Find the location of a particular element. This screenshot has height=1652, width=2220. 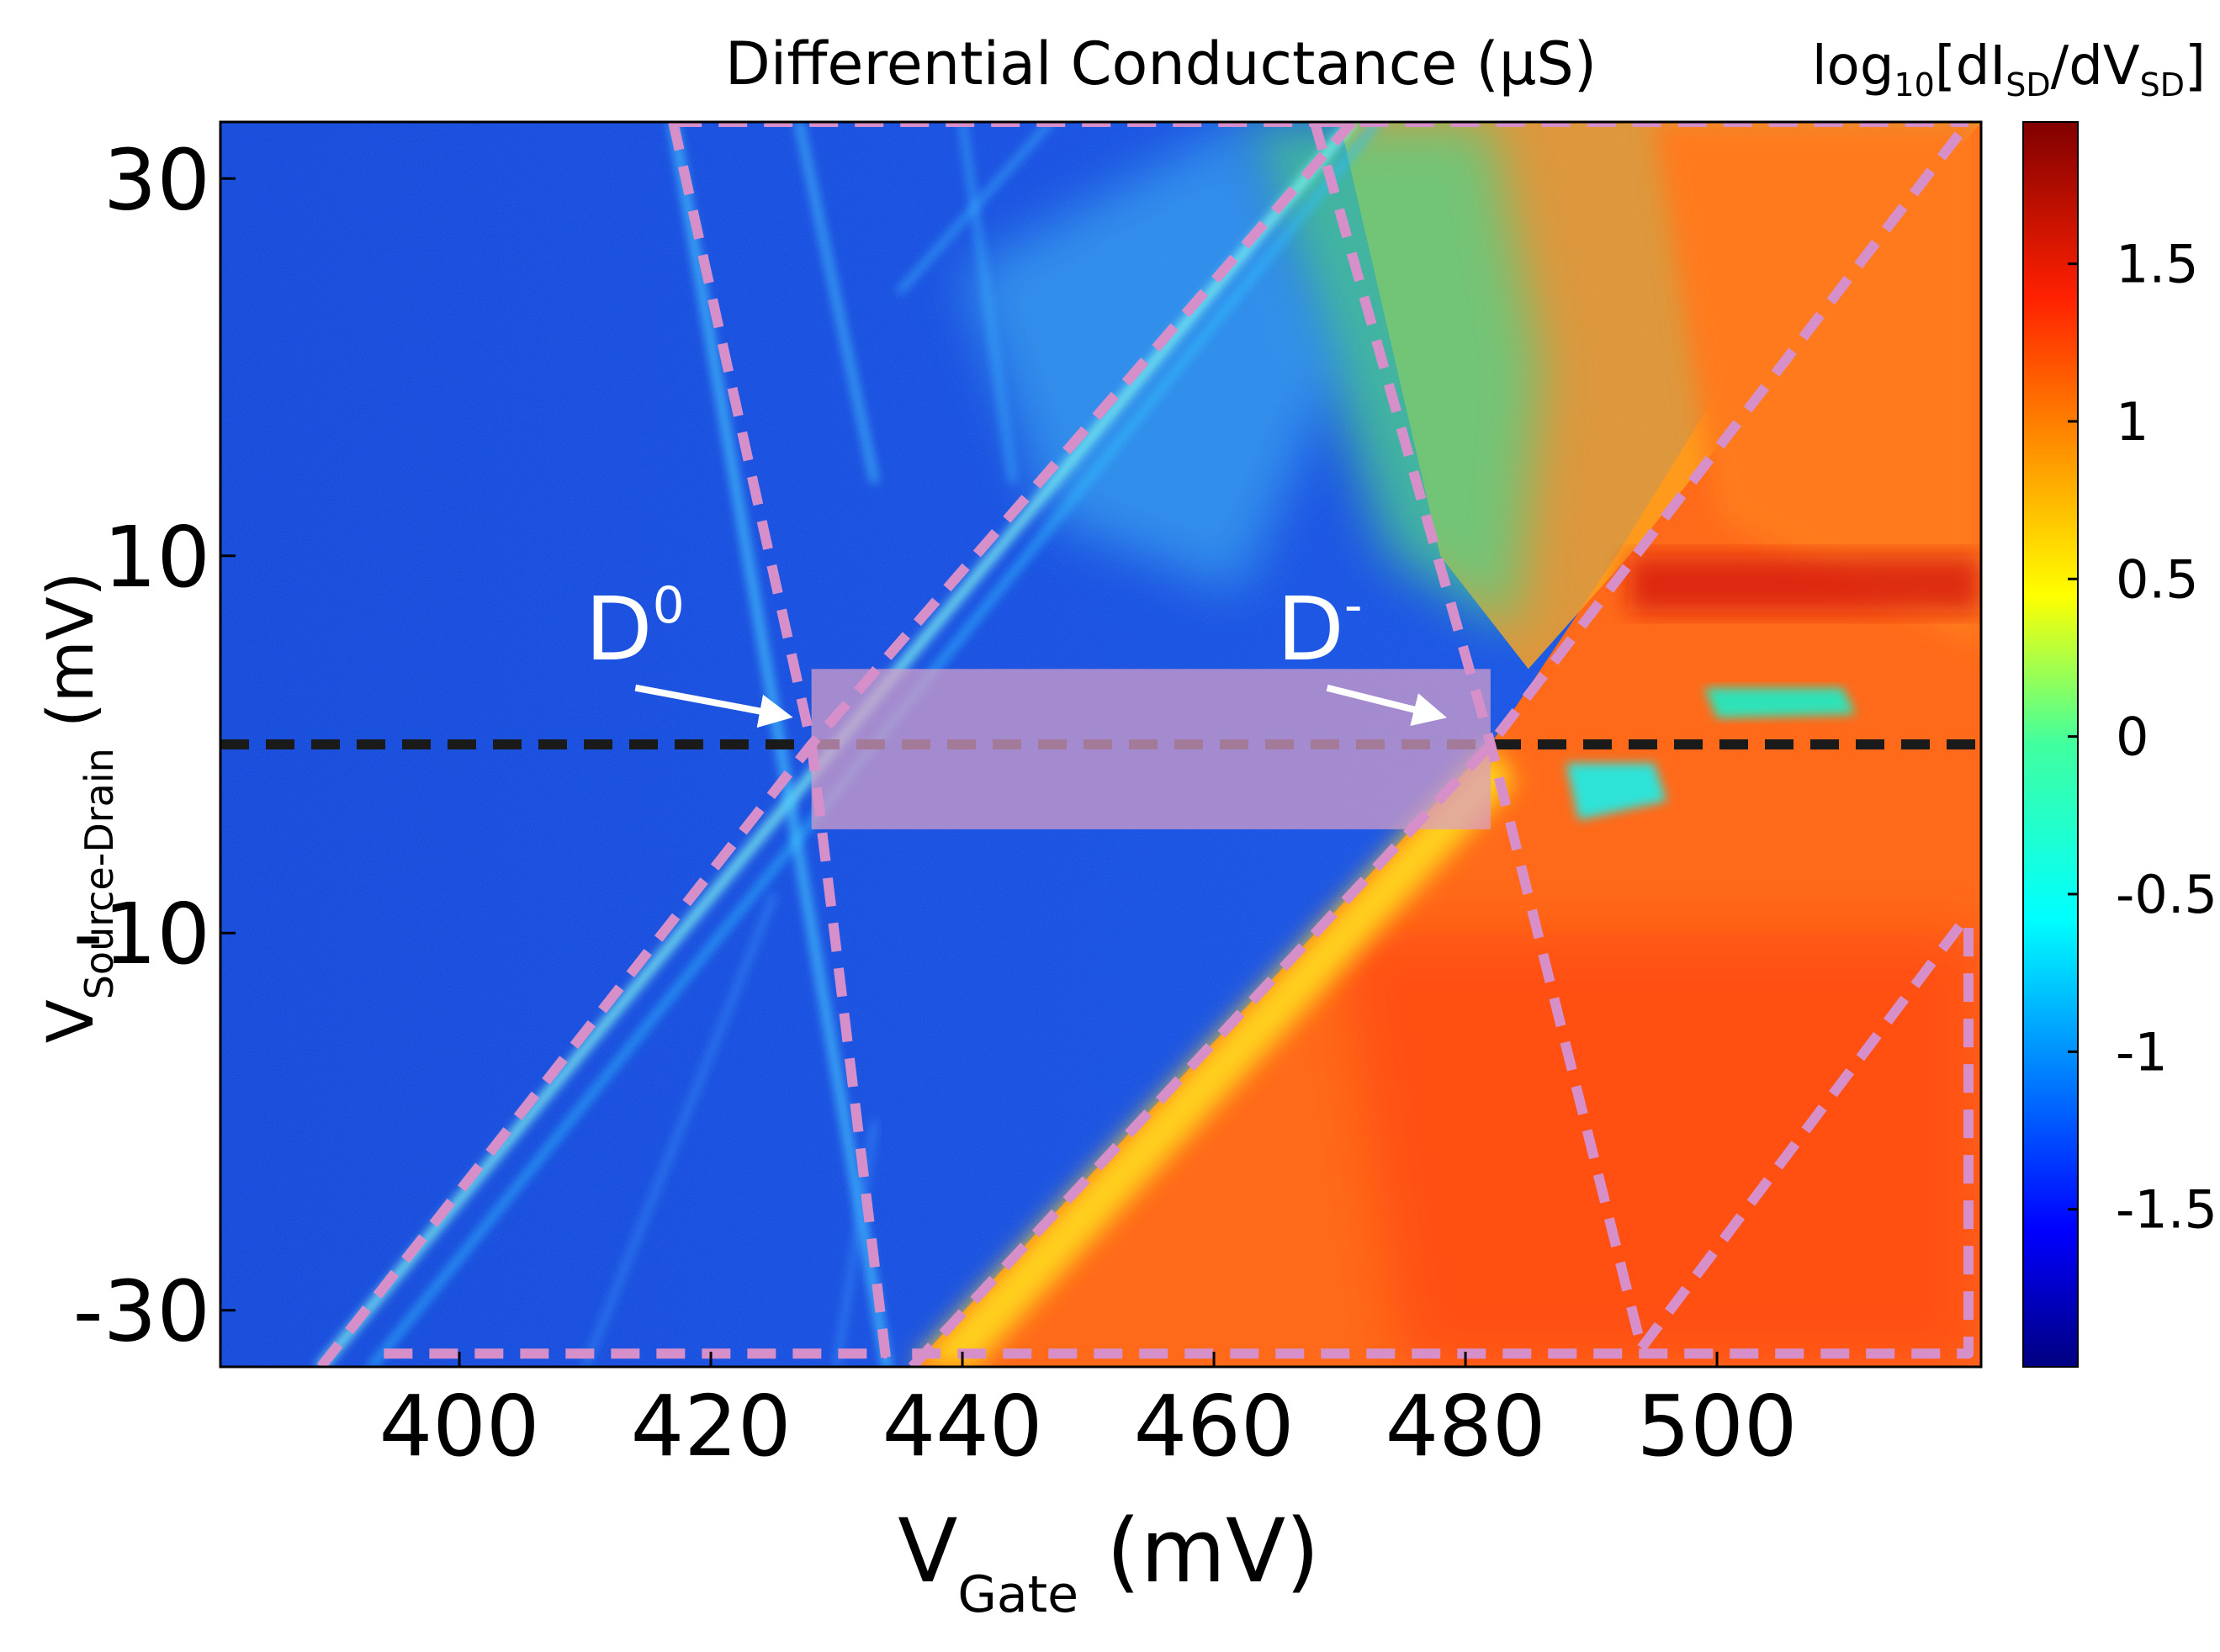

annotation-sup: 0 is located at coordinates (669, 605).